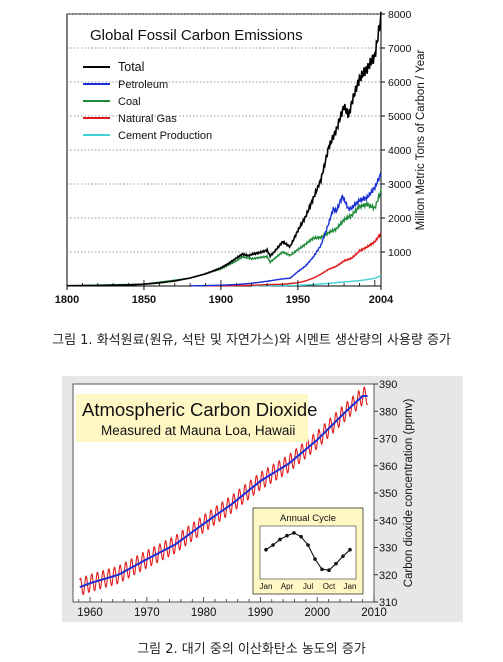 The image size is (503, 662). What do you see at coordinates (388, 576) in the screenshot?
I see `y-tick-label: 320` at bounding box center [388, 576].